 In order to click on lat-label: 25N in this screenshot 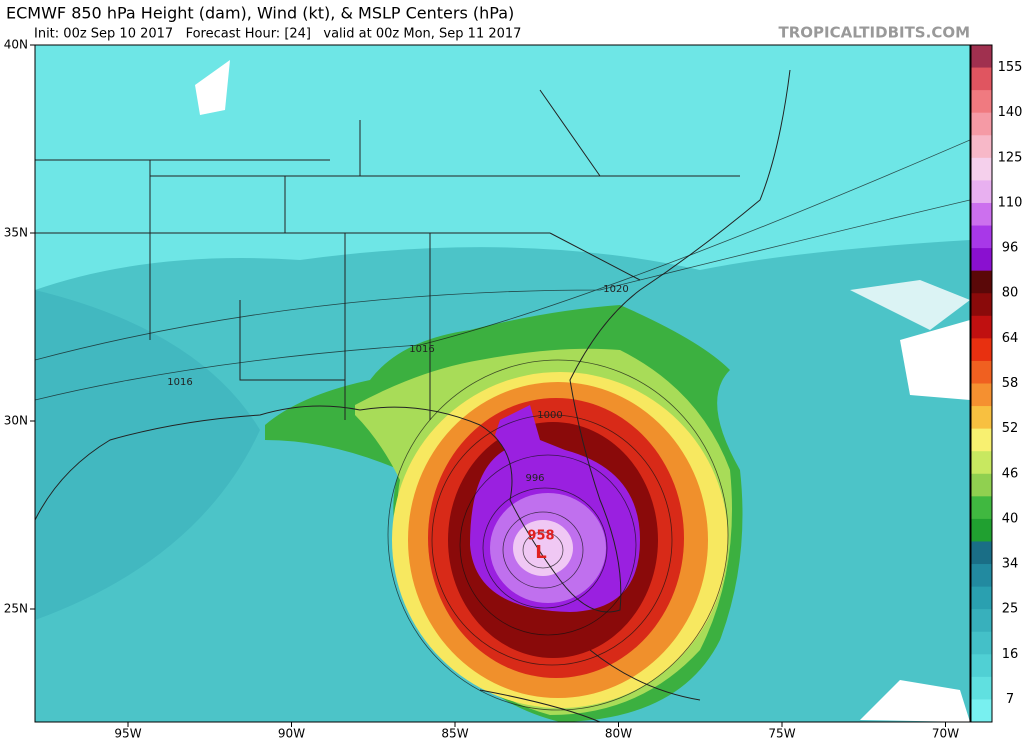, I will do `click(16, 609)`.